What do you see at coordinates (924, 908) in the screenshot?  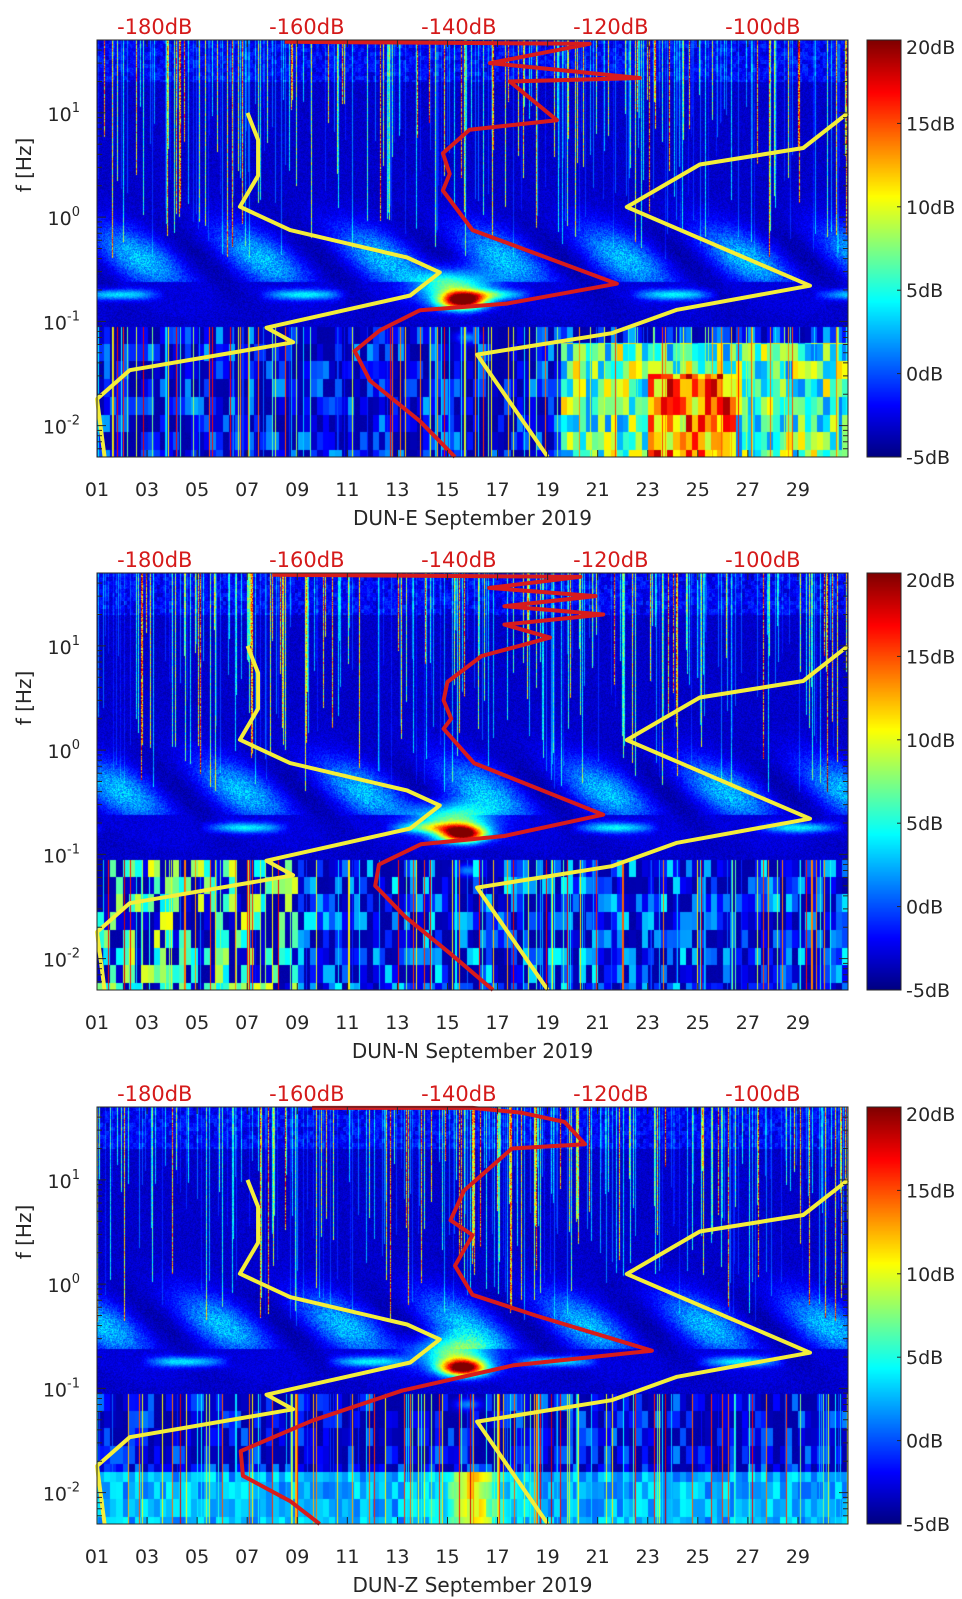 I see `colorbar-label: 0dB` at bounding box center [924, 908].